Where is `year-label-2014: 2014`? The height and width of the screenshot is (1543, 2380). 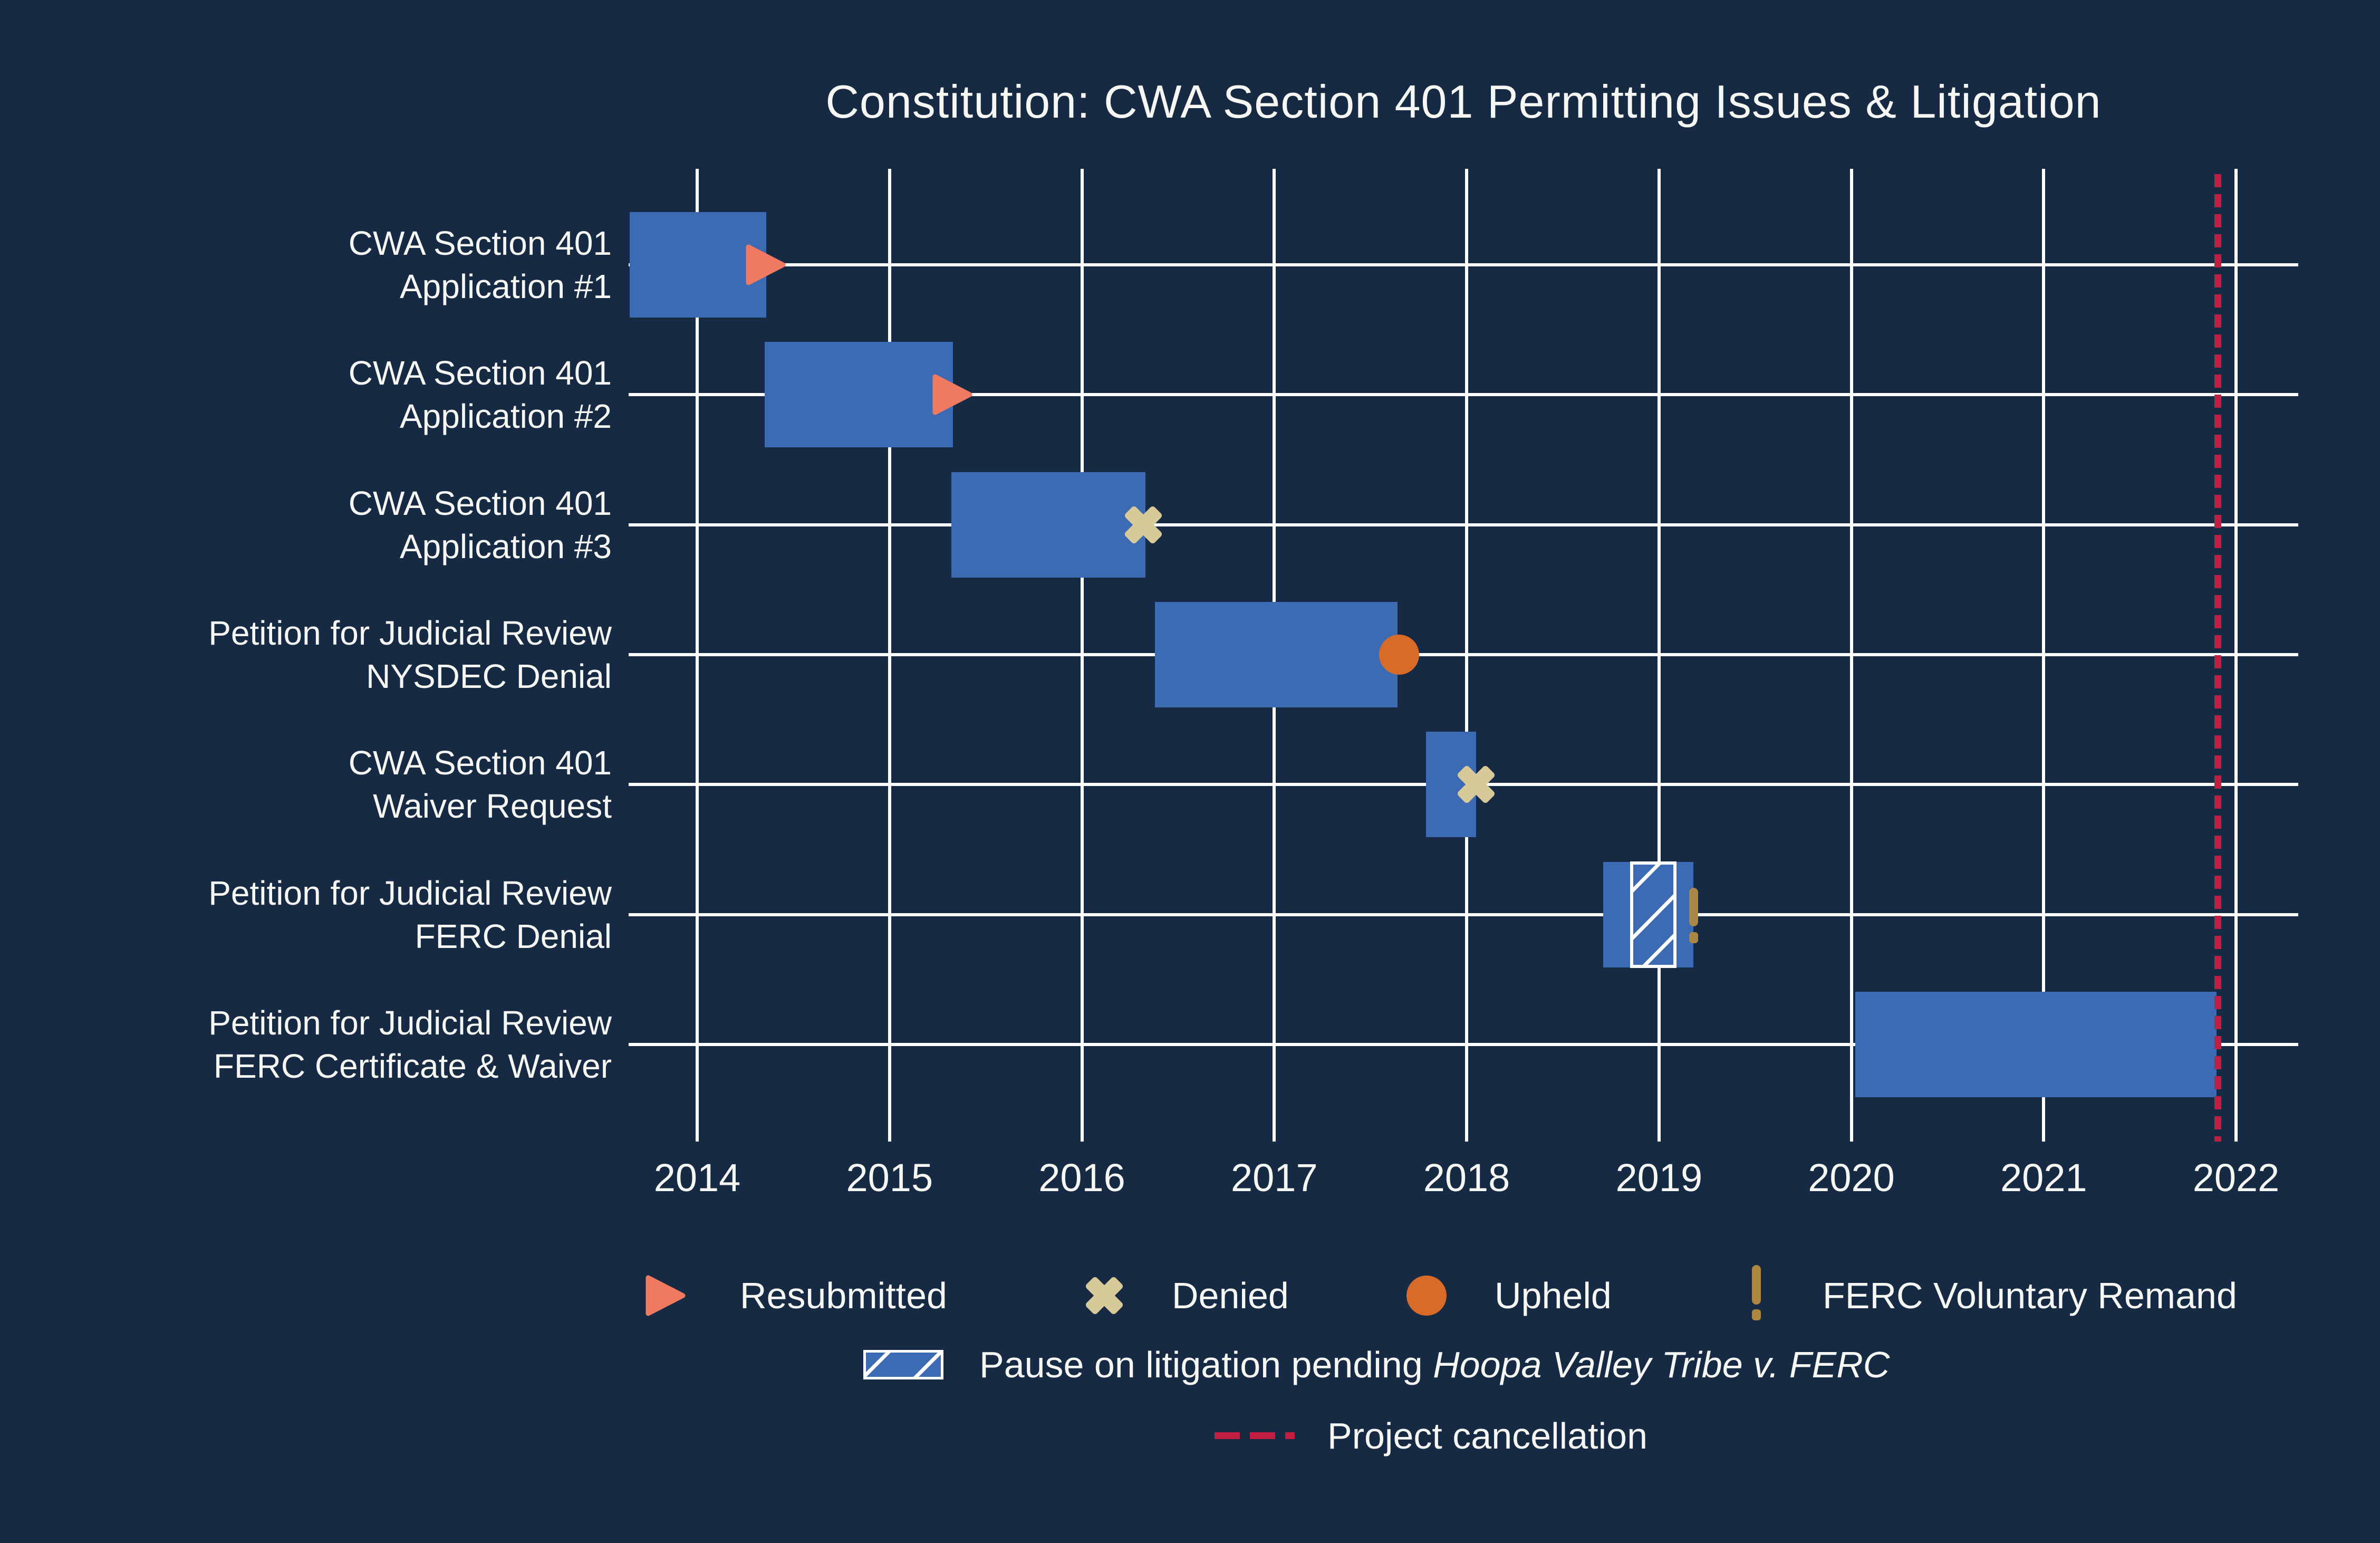 year-label-2014: 2014 is located at coordinates (697, 1178).